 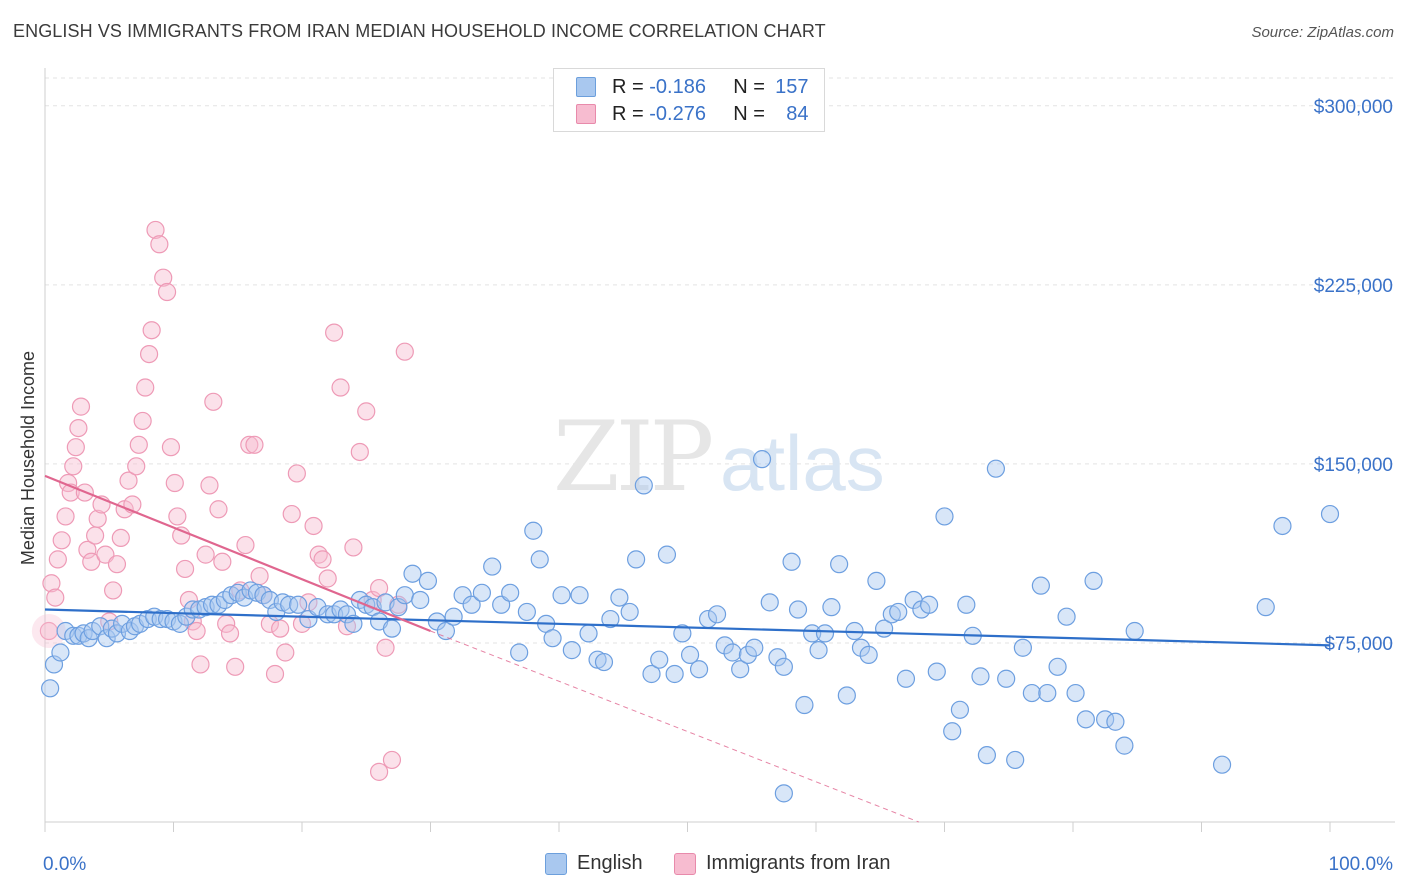 I want to click on y-axis-label: Median Household Income, so click(x=28, y=458).